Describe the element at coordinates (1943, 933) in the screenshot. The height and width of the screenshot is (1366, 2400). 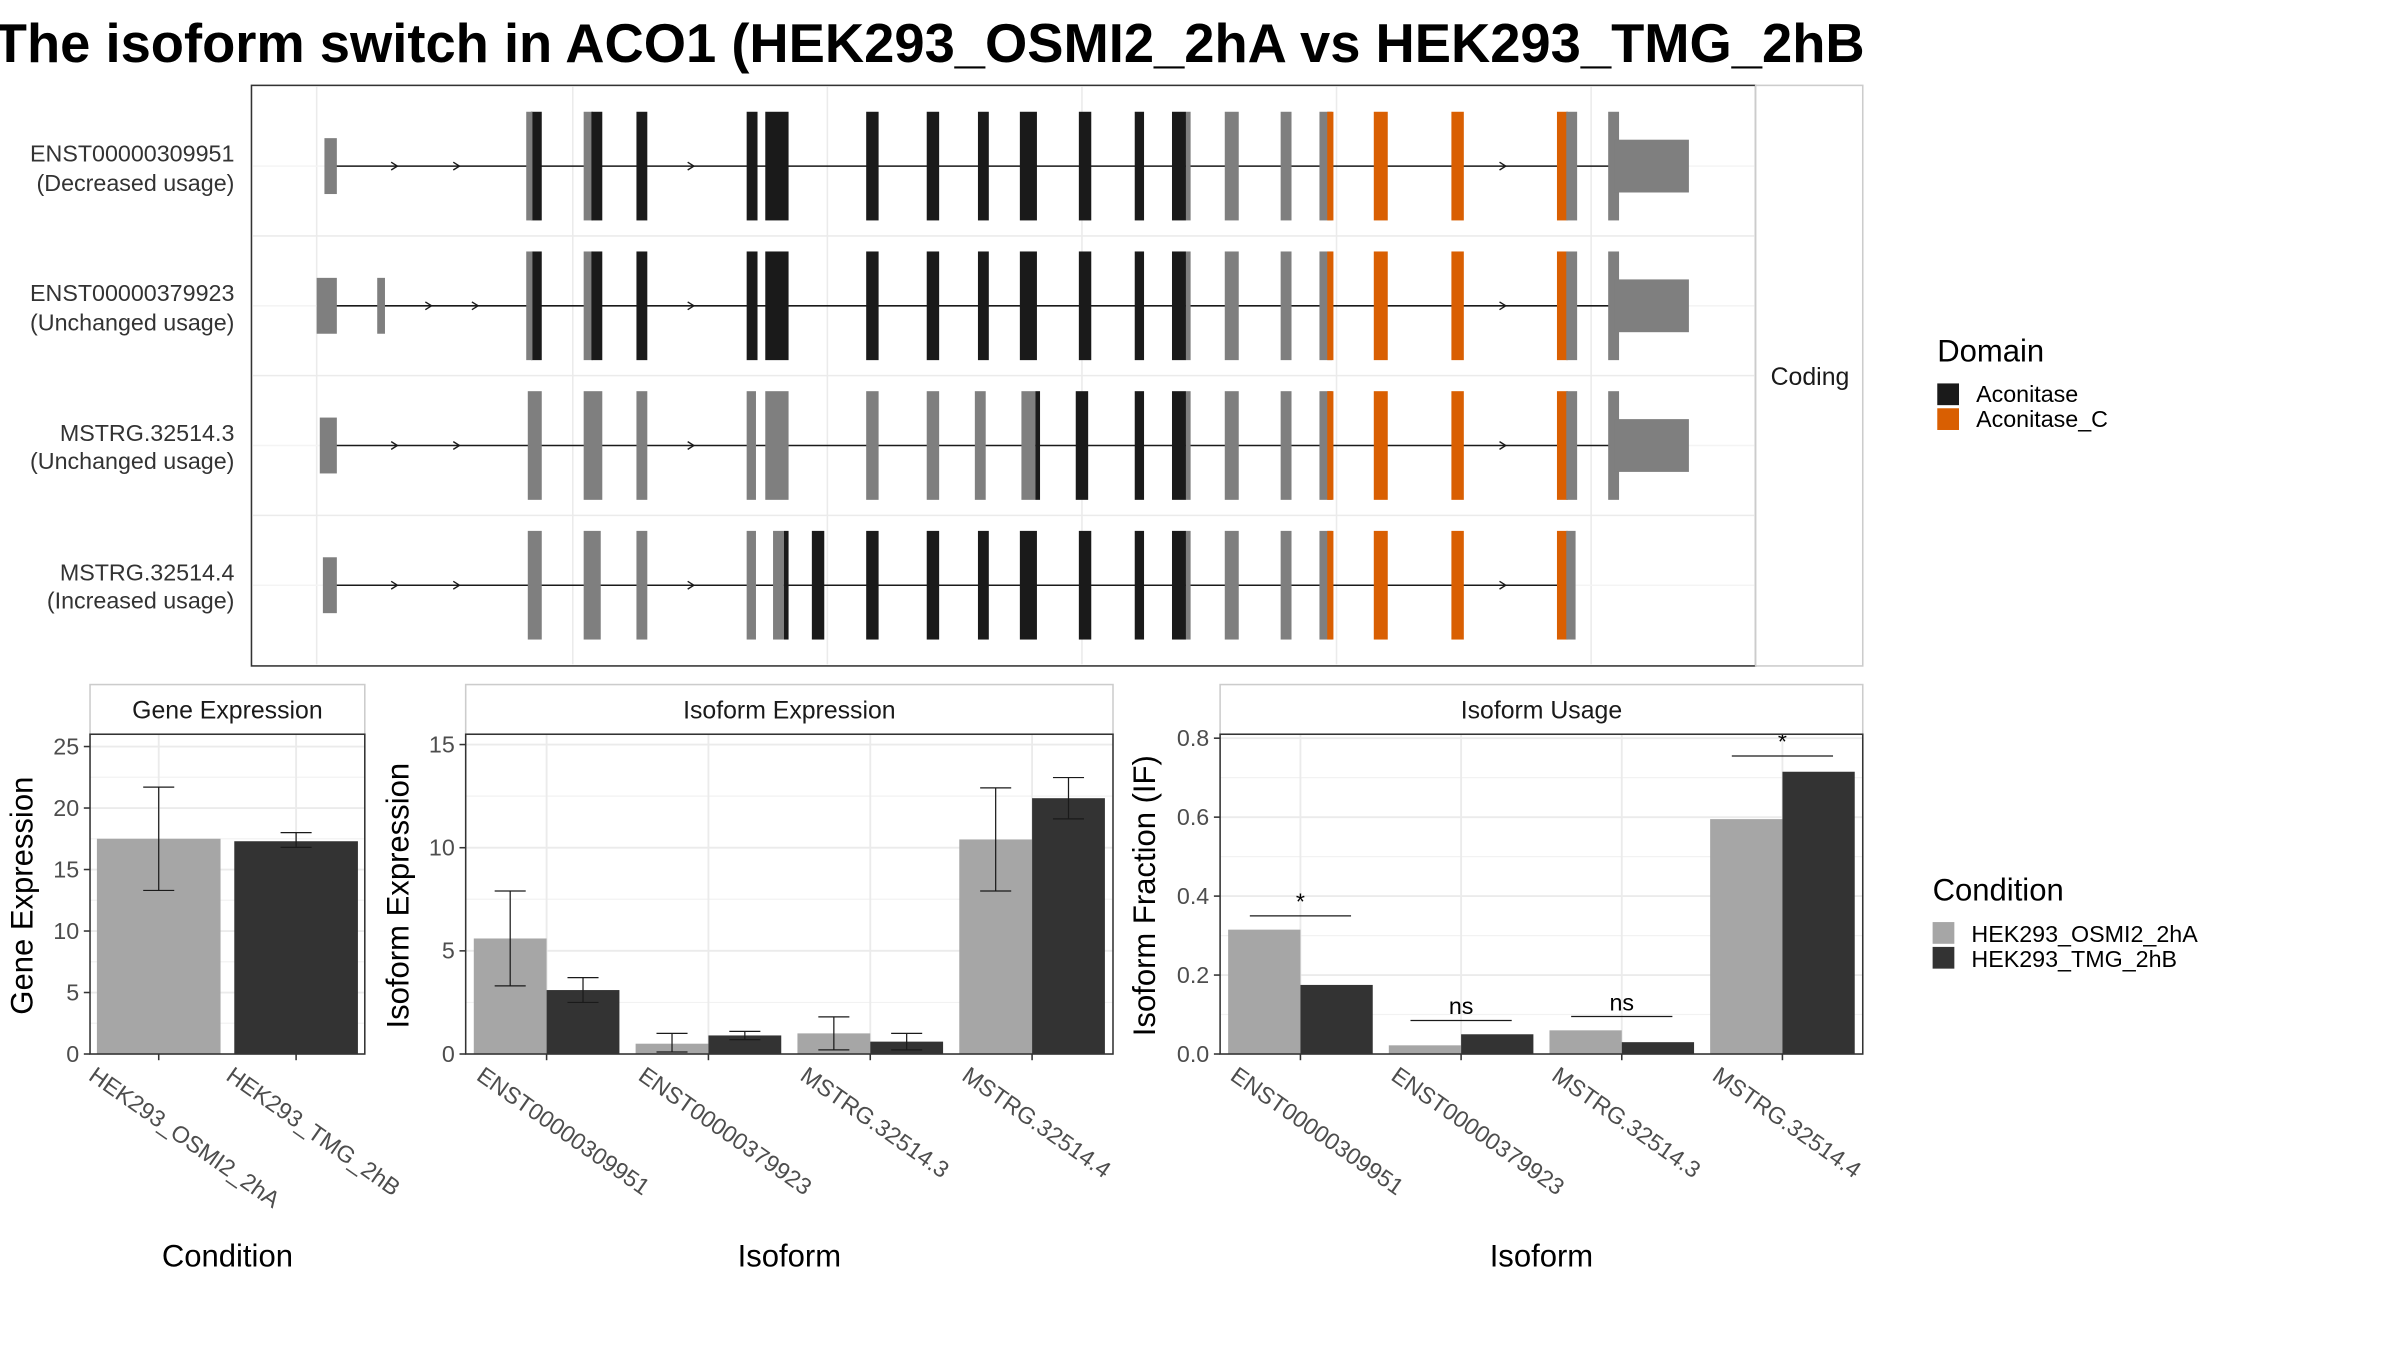
I see `legend-key-cond-a` at that location.